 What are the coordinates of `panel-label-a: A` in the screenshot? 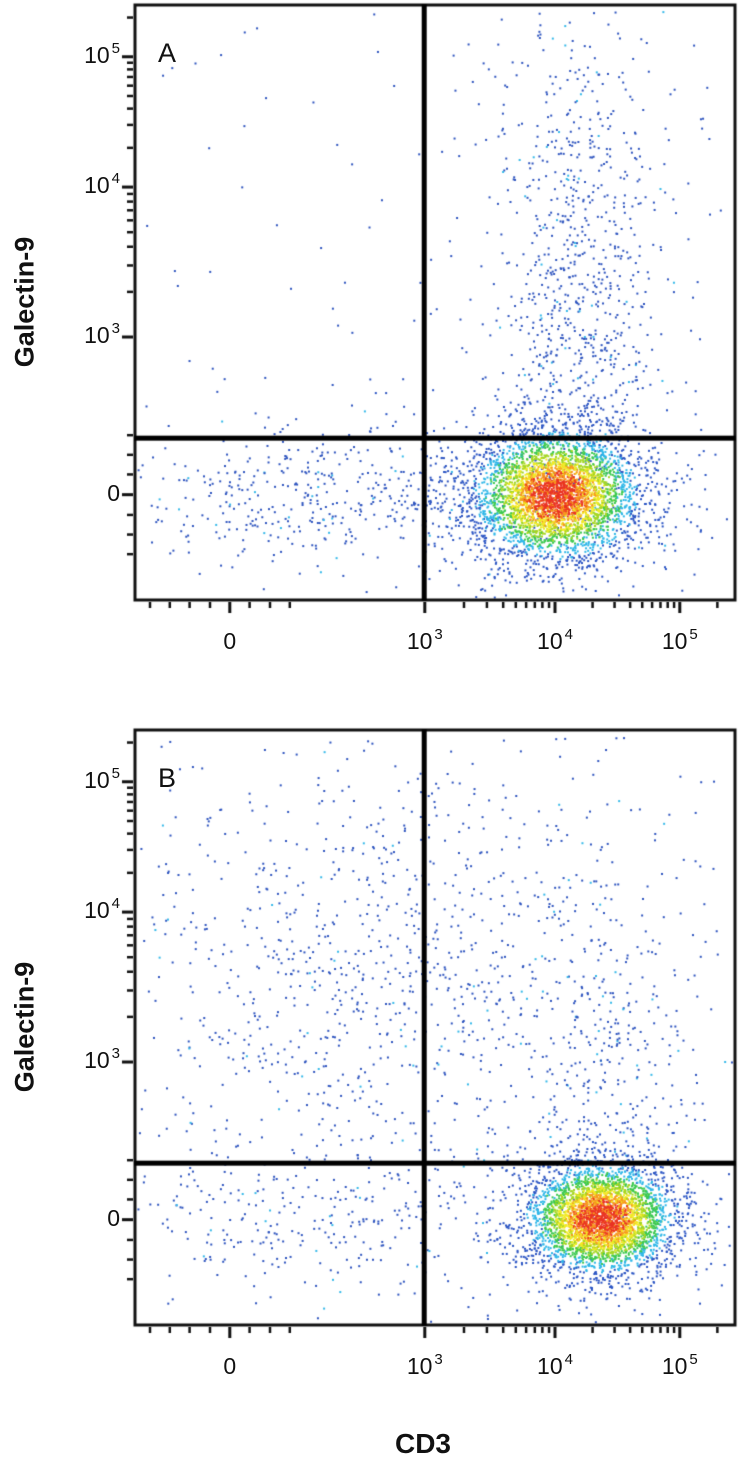 It's located at (167, 53).